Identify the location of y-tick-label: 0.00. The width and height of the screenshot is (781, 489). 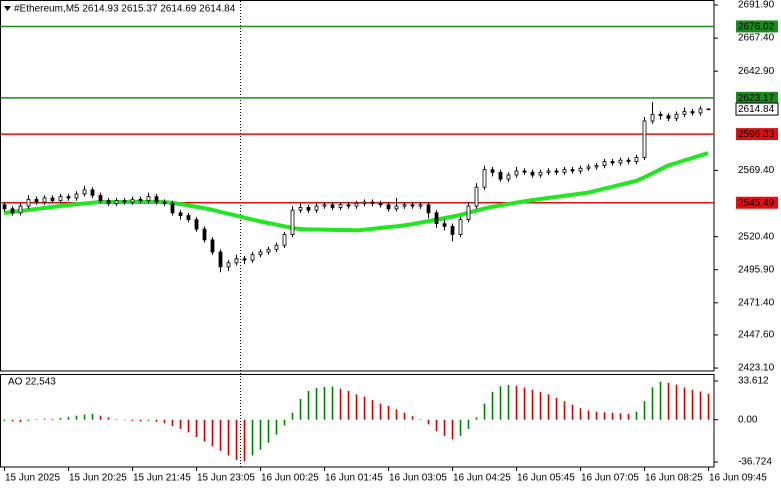
(748, 419).